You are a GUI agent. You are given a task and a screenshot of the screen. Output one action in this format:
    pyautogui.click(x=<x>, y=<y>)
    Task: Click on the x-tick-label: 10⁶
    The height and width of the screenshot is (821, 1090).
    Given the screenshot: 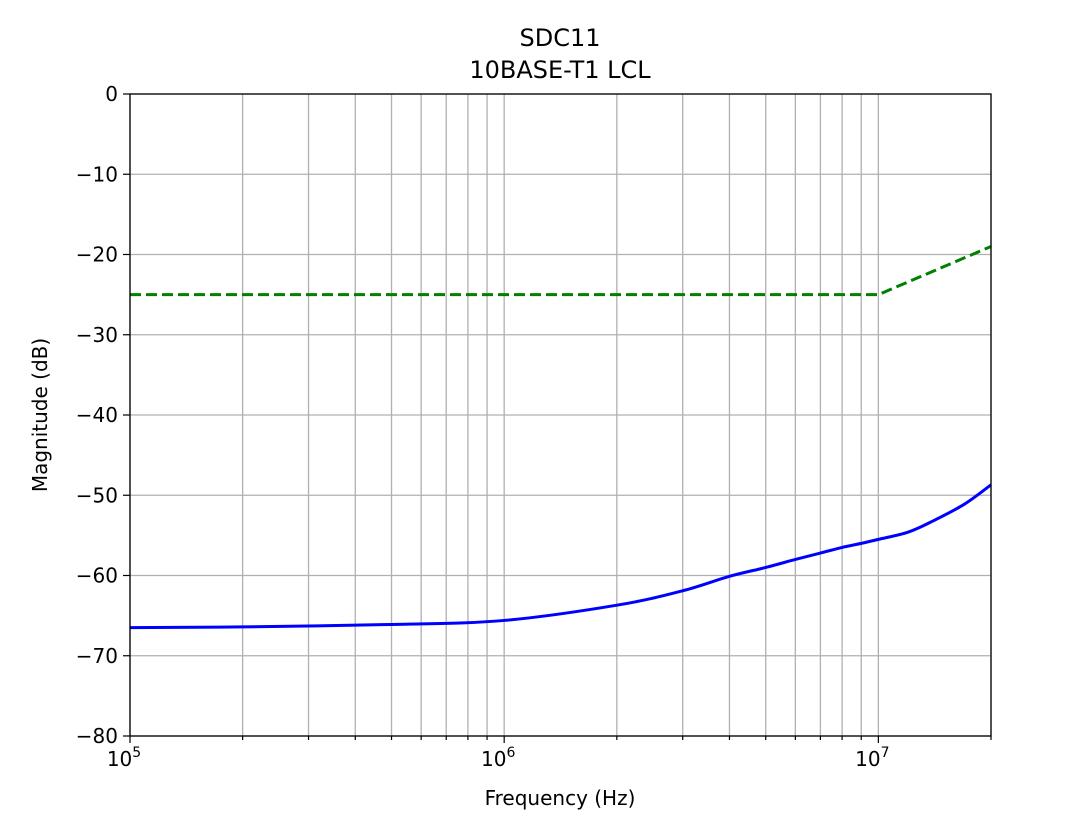 What is the action you would take?
    pyautogui.click(x=498, y=758)
    